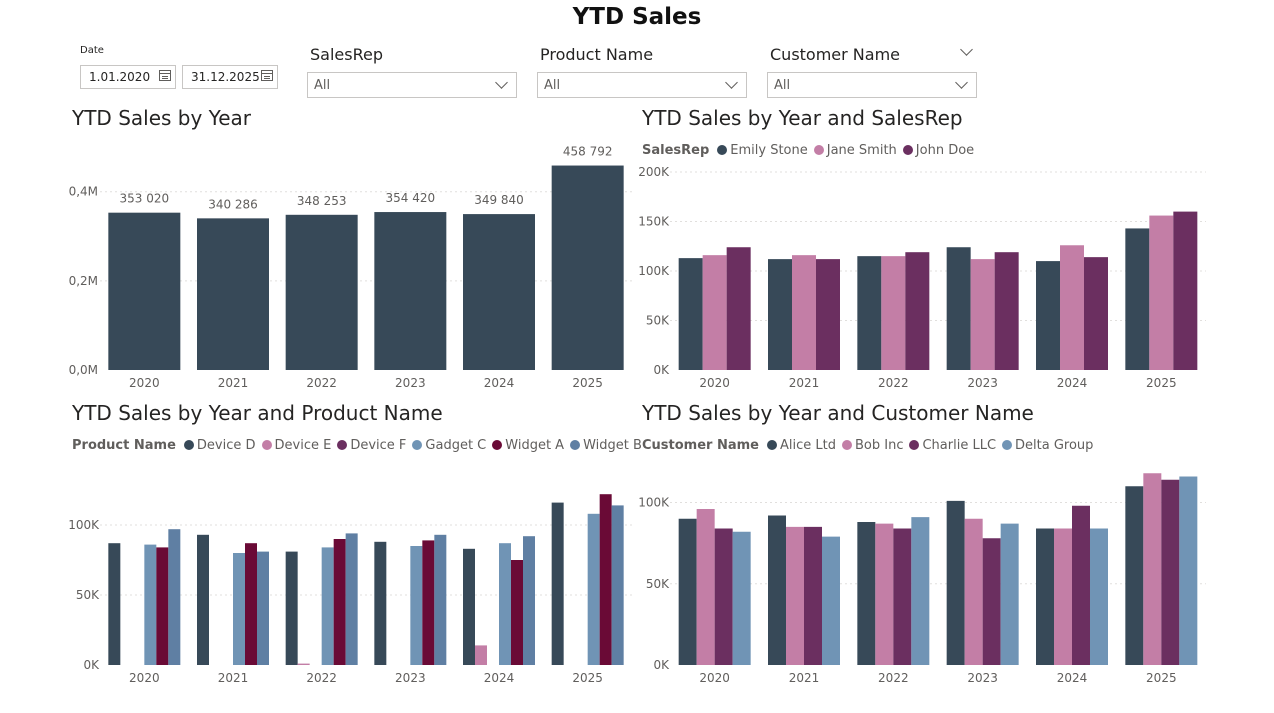 The image size is (1274, 713). What do you see at coordinates (1099, 597) in the screenshot?
I see `bar-2024-delta-group` at bounding box center [1099, 597].